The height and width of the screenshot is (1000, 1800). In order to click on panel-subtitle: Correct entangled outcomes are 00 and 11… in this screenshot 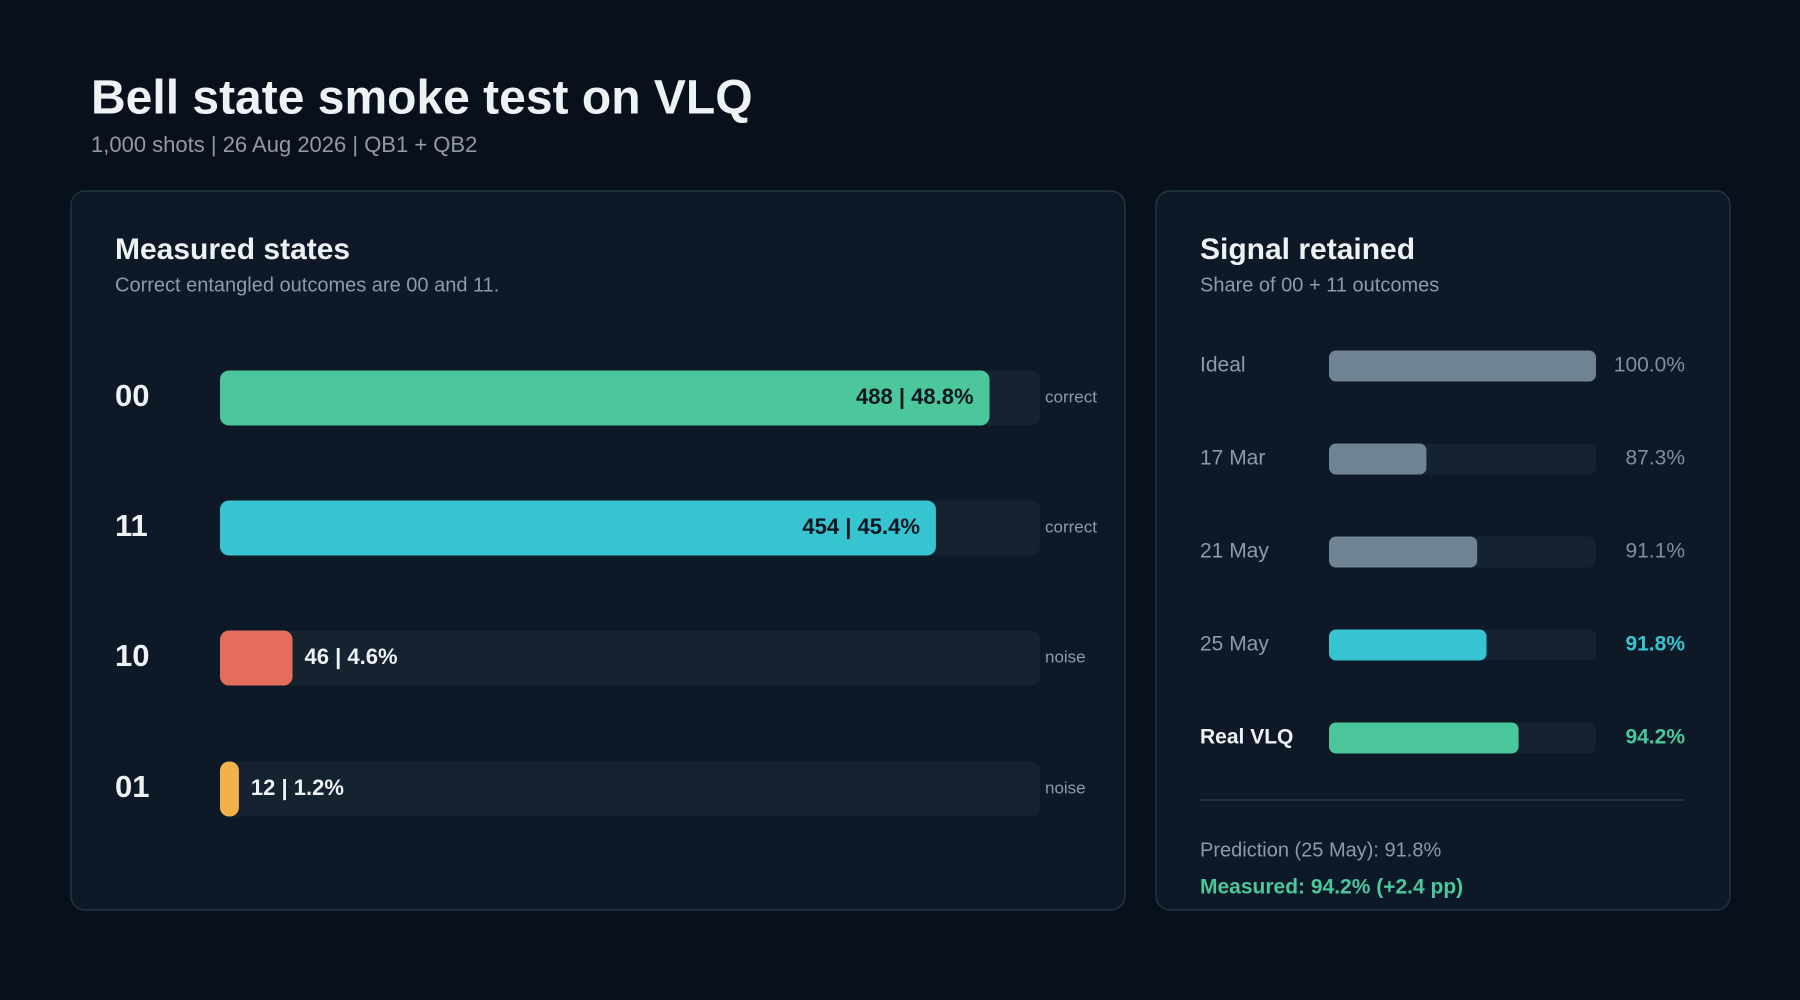, I will do `click(307, 285)`.